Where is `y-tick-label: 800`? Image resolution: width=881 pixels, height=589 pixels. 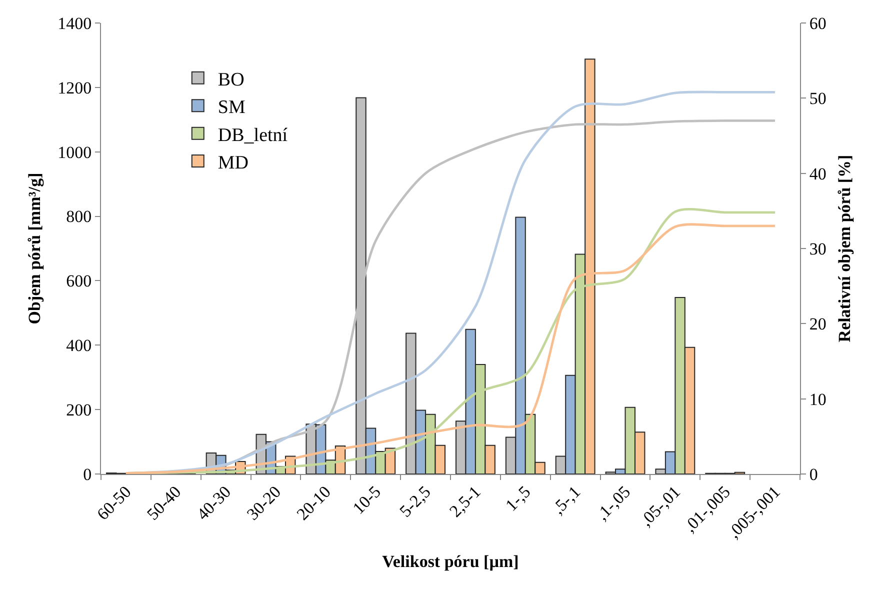 y-tick-label: 800 is located at coordinates (79, 216).